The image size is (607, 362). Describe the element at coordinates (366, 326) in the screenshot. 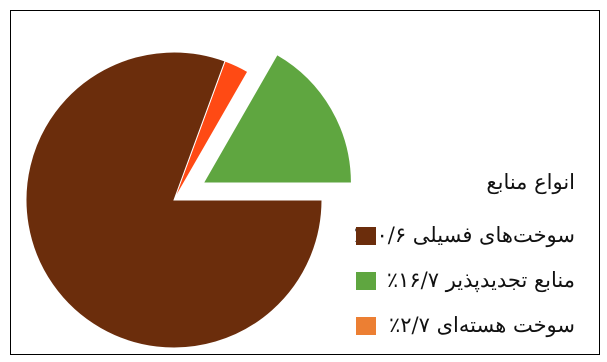

I see `legend-swatch-nuclear` at that location.